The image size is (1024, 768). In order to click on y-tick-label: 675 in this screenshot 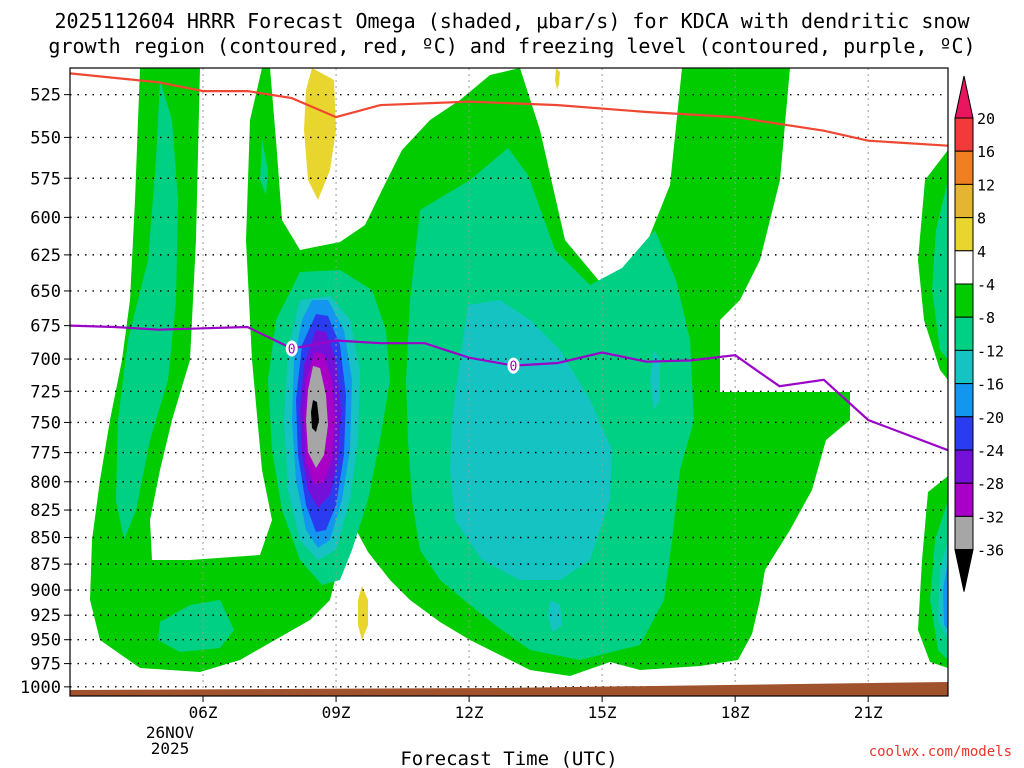, I will do `click(45, 327)`.